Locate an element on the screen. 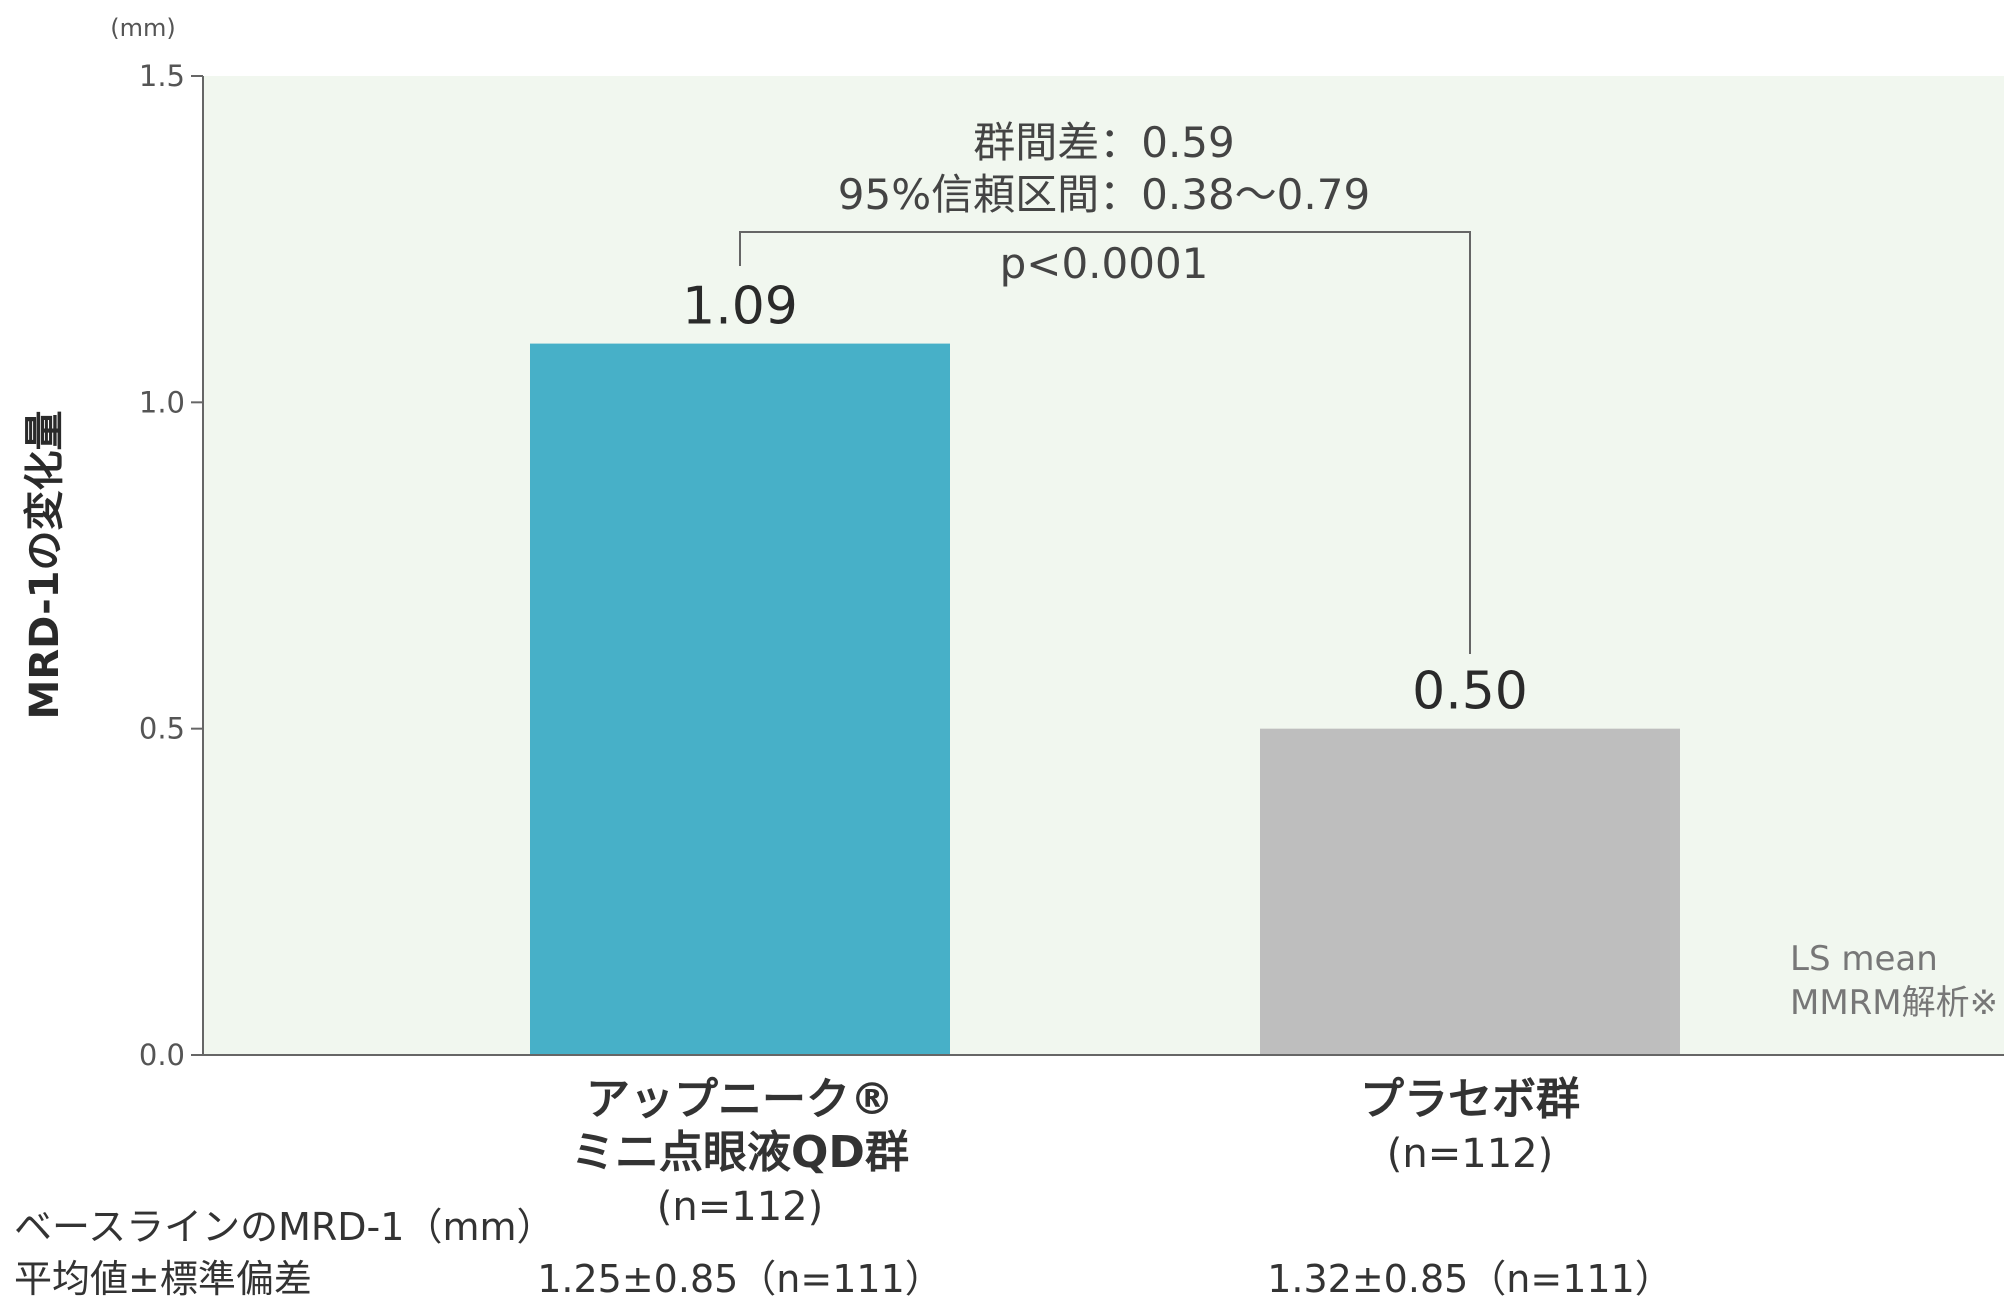 Image resolution: width=2004 pixels, height=1300 pixels. y-tick-label: 1.5 is located at coordinates (162, 76).